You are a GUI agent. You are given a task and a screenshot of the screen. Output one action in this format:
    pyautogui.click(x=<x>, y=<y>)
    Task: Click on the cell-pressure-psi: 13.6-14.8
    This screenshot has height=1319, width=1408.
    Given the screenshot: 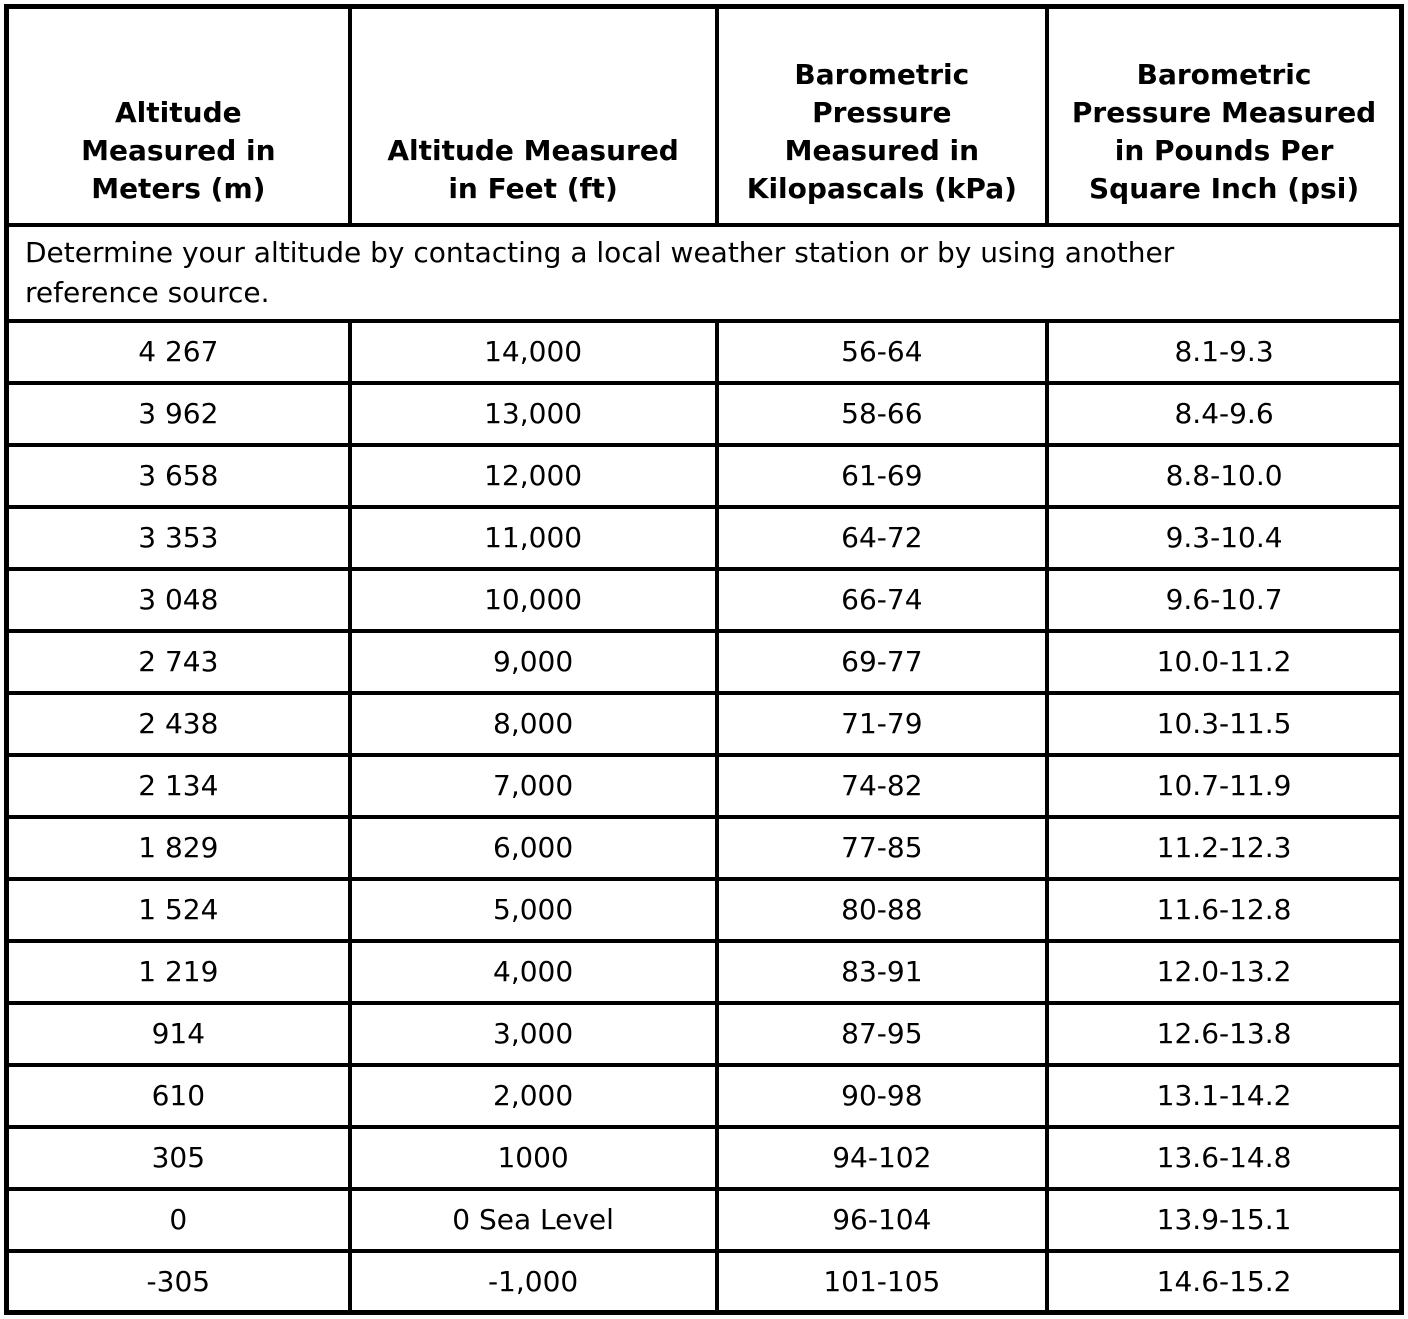 What is the action you would take?
    pyautogui.click(x=1224, y=1157)
    